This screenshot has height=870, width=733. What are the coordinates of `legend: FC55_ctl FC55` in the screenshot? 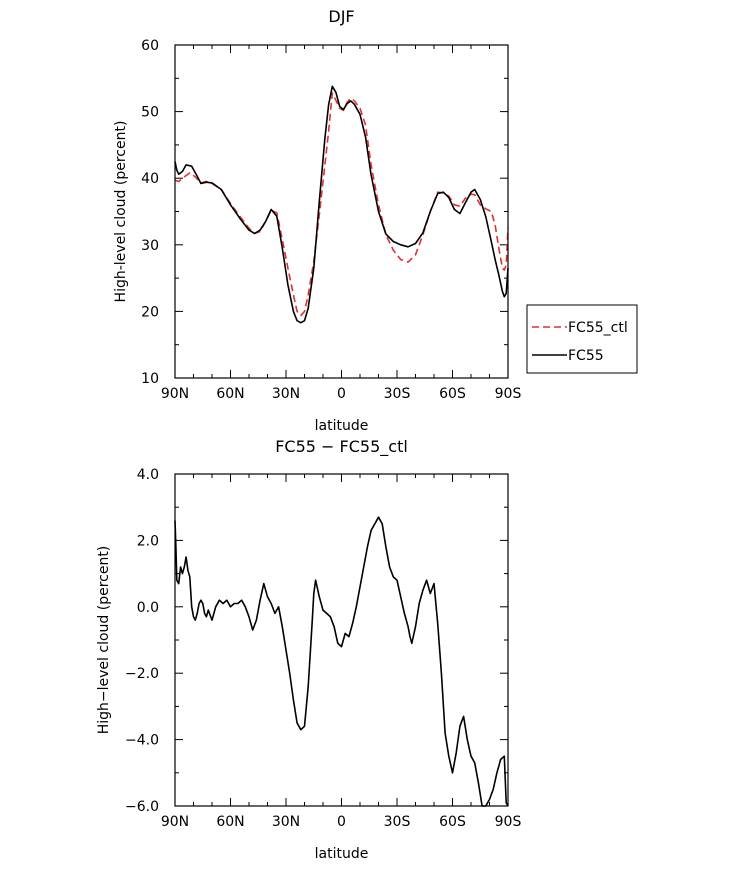 It's located at (582, 339).